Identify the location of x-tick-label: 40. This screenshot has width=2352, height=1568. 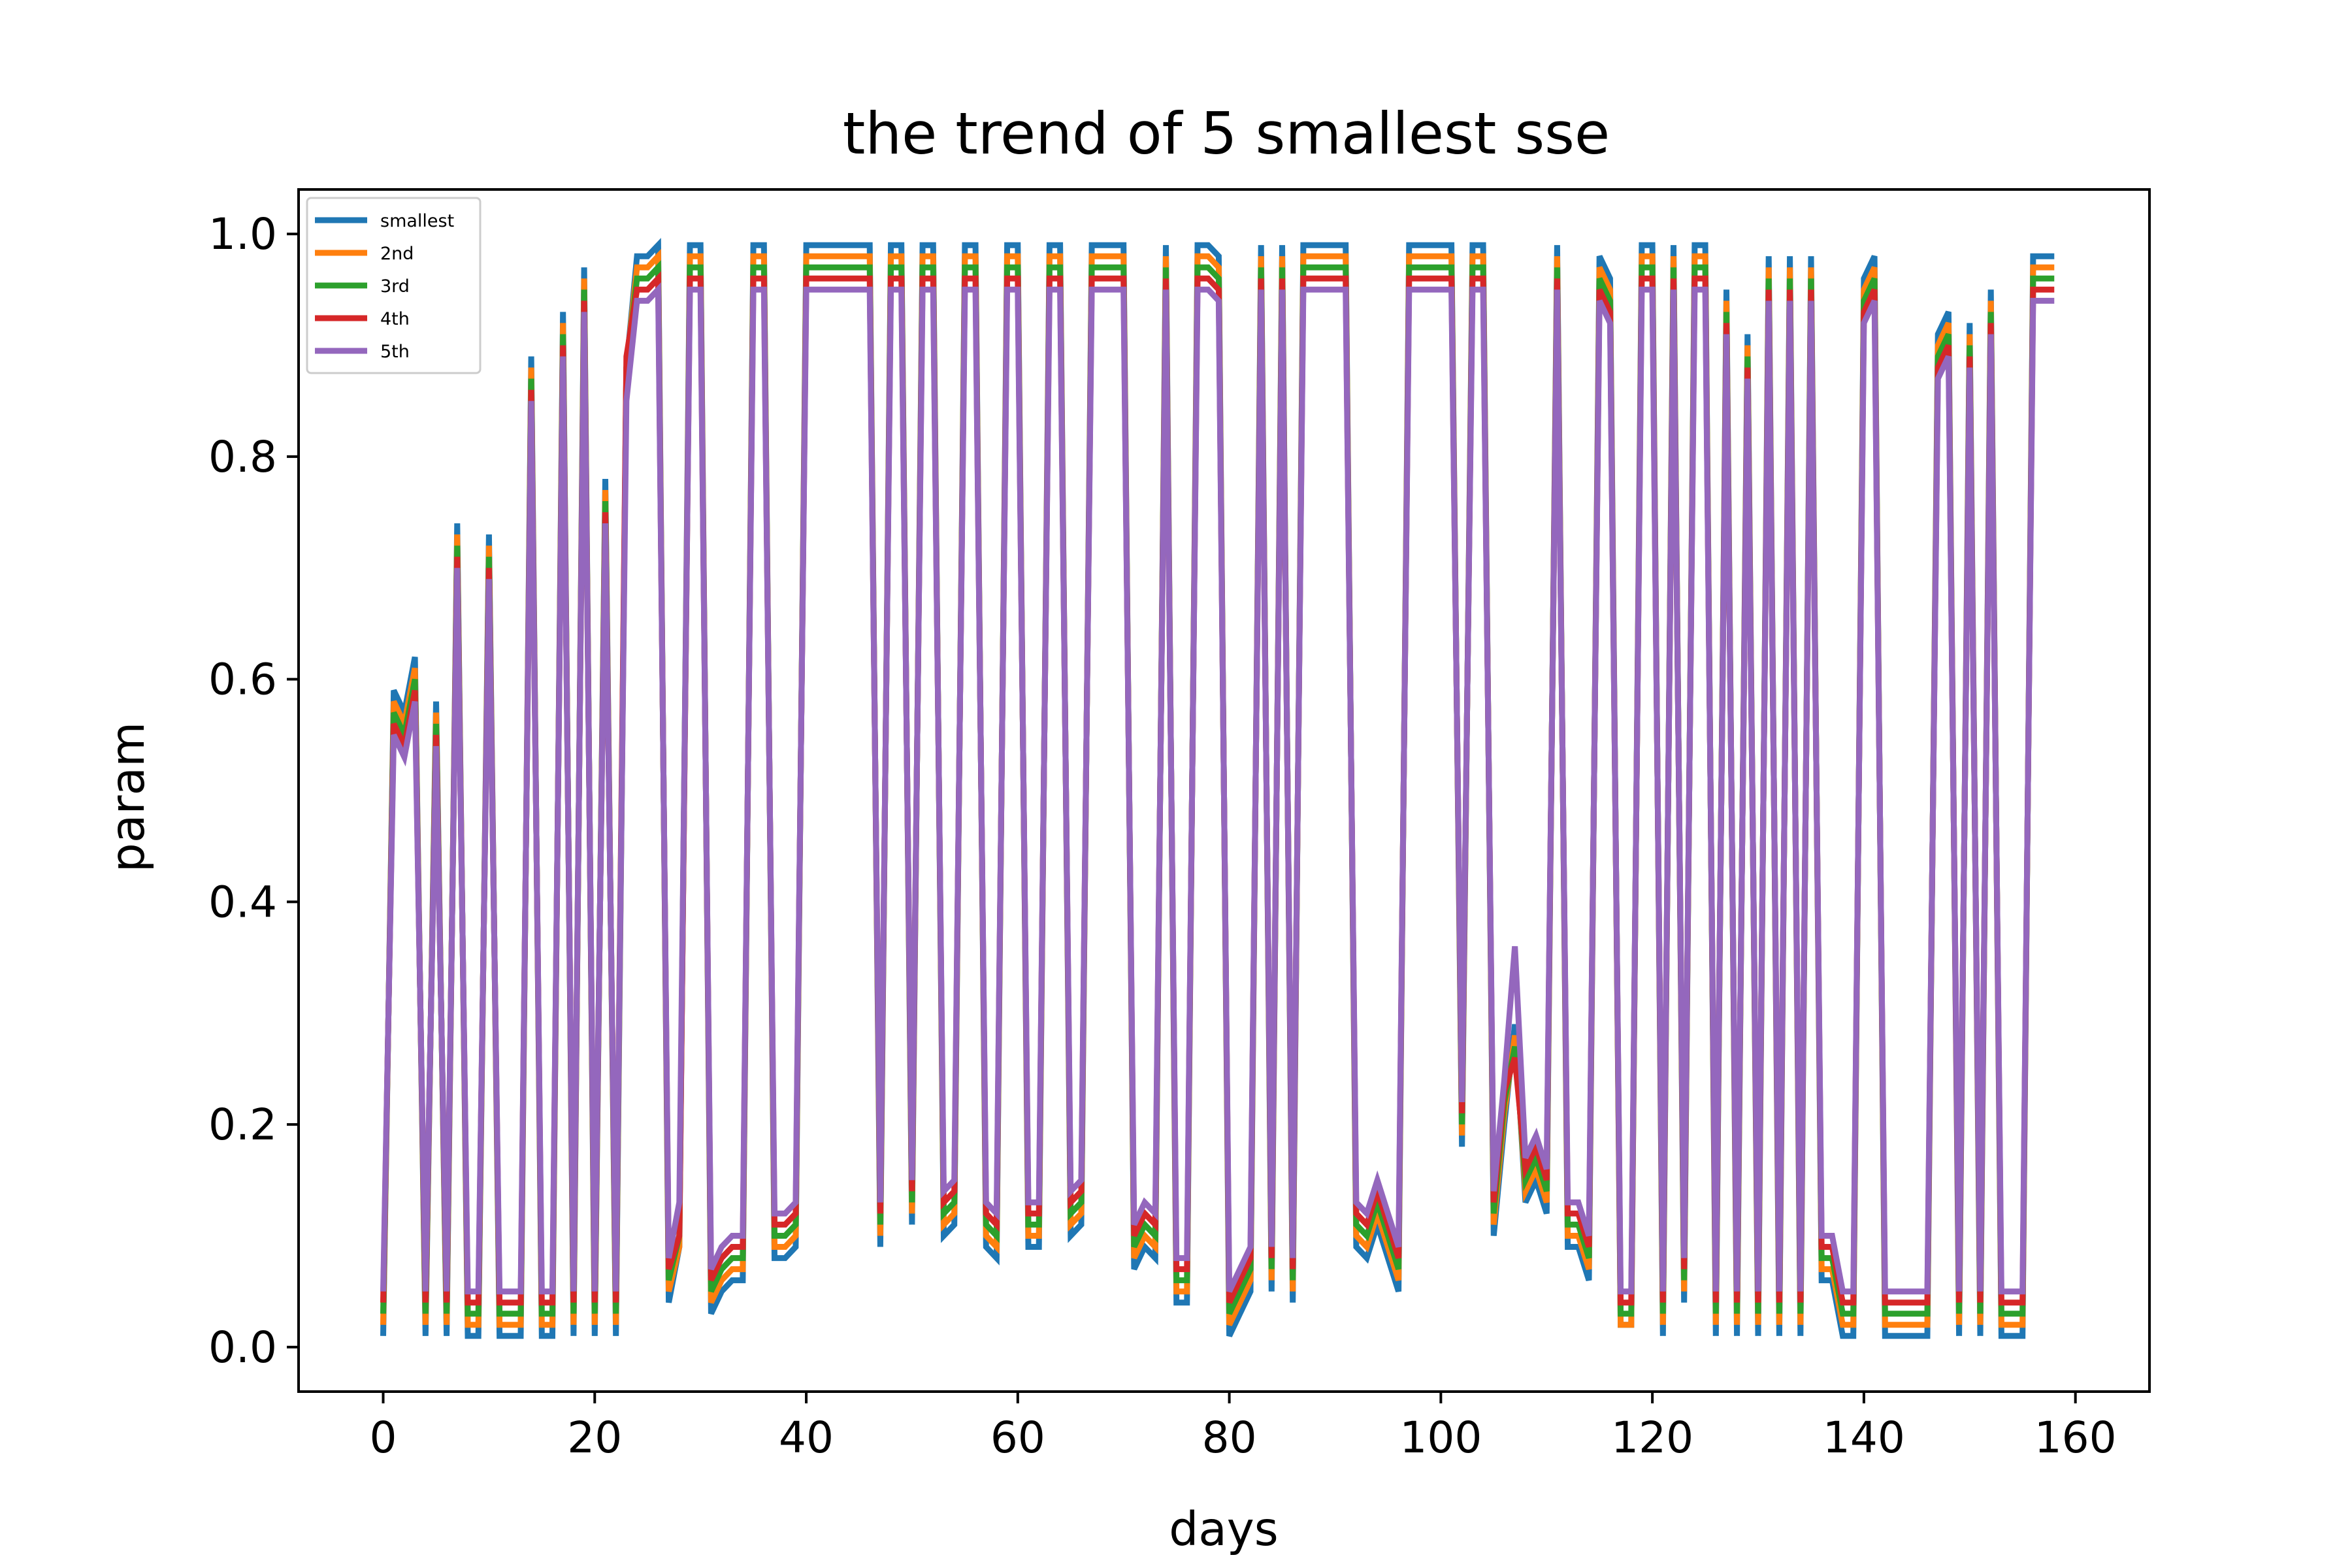
(806, 1438).